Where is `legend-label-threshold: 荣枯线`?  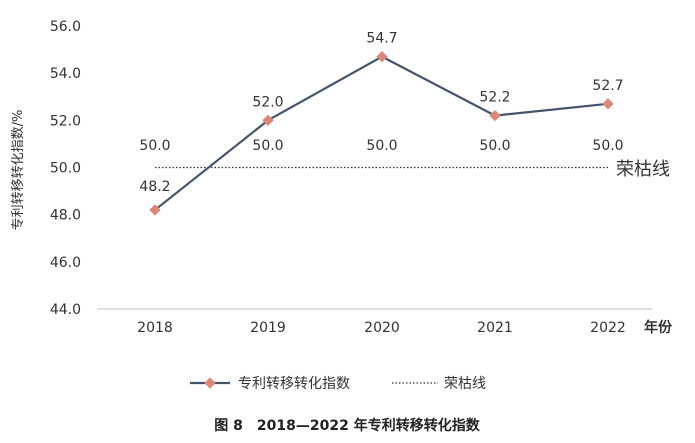
legend-label-threshold: 荣枯线 is located at coordinates (465, 384).